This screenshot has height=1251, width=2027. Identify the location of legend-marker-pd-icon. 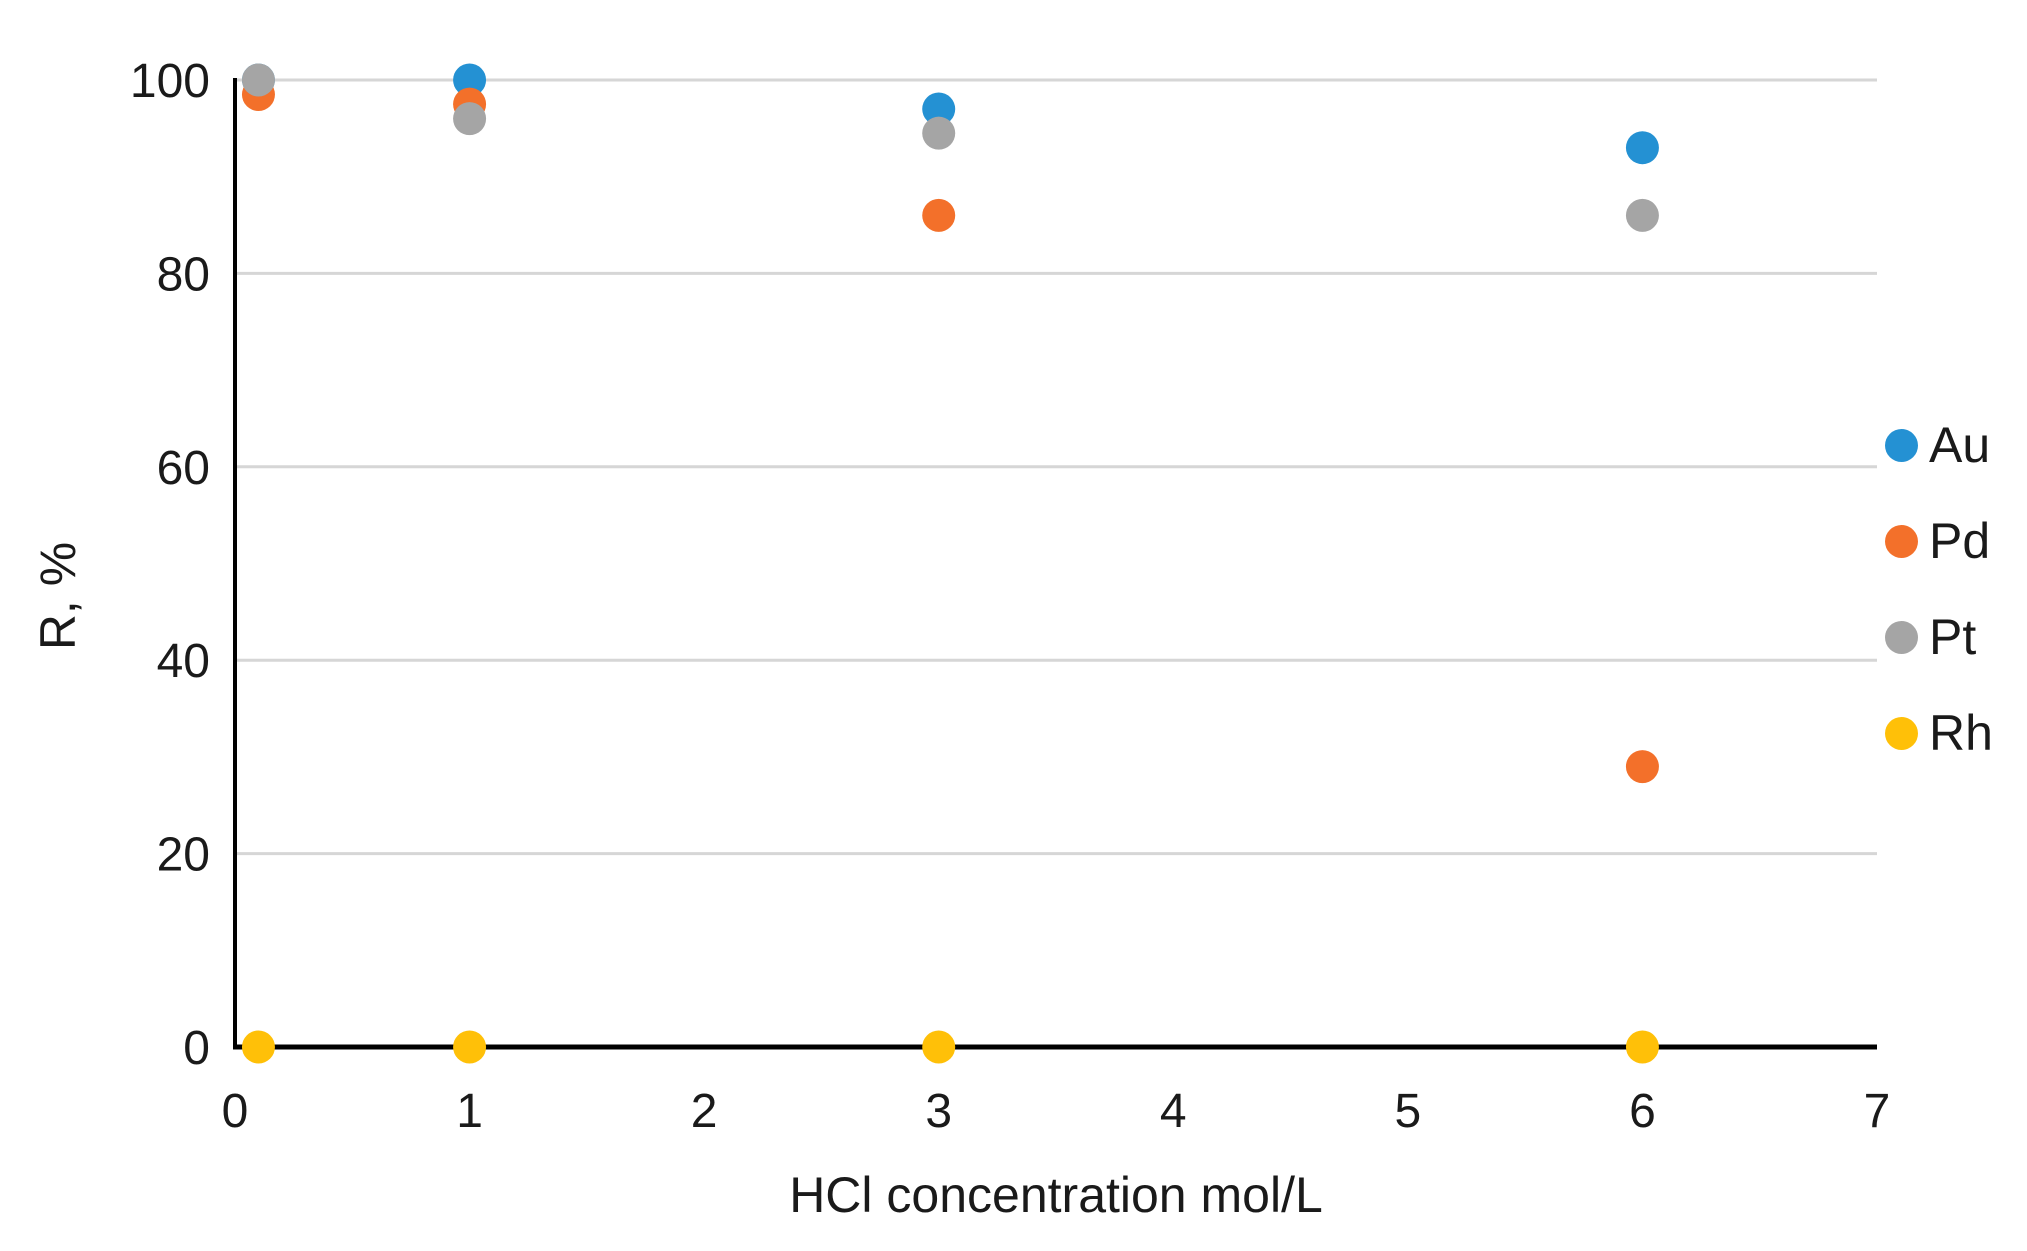
(1901, 541).